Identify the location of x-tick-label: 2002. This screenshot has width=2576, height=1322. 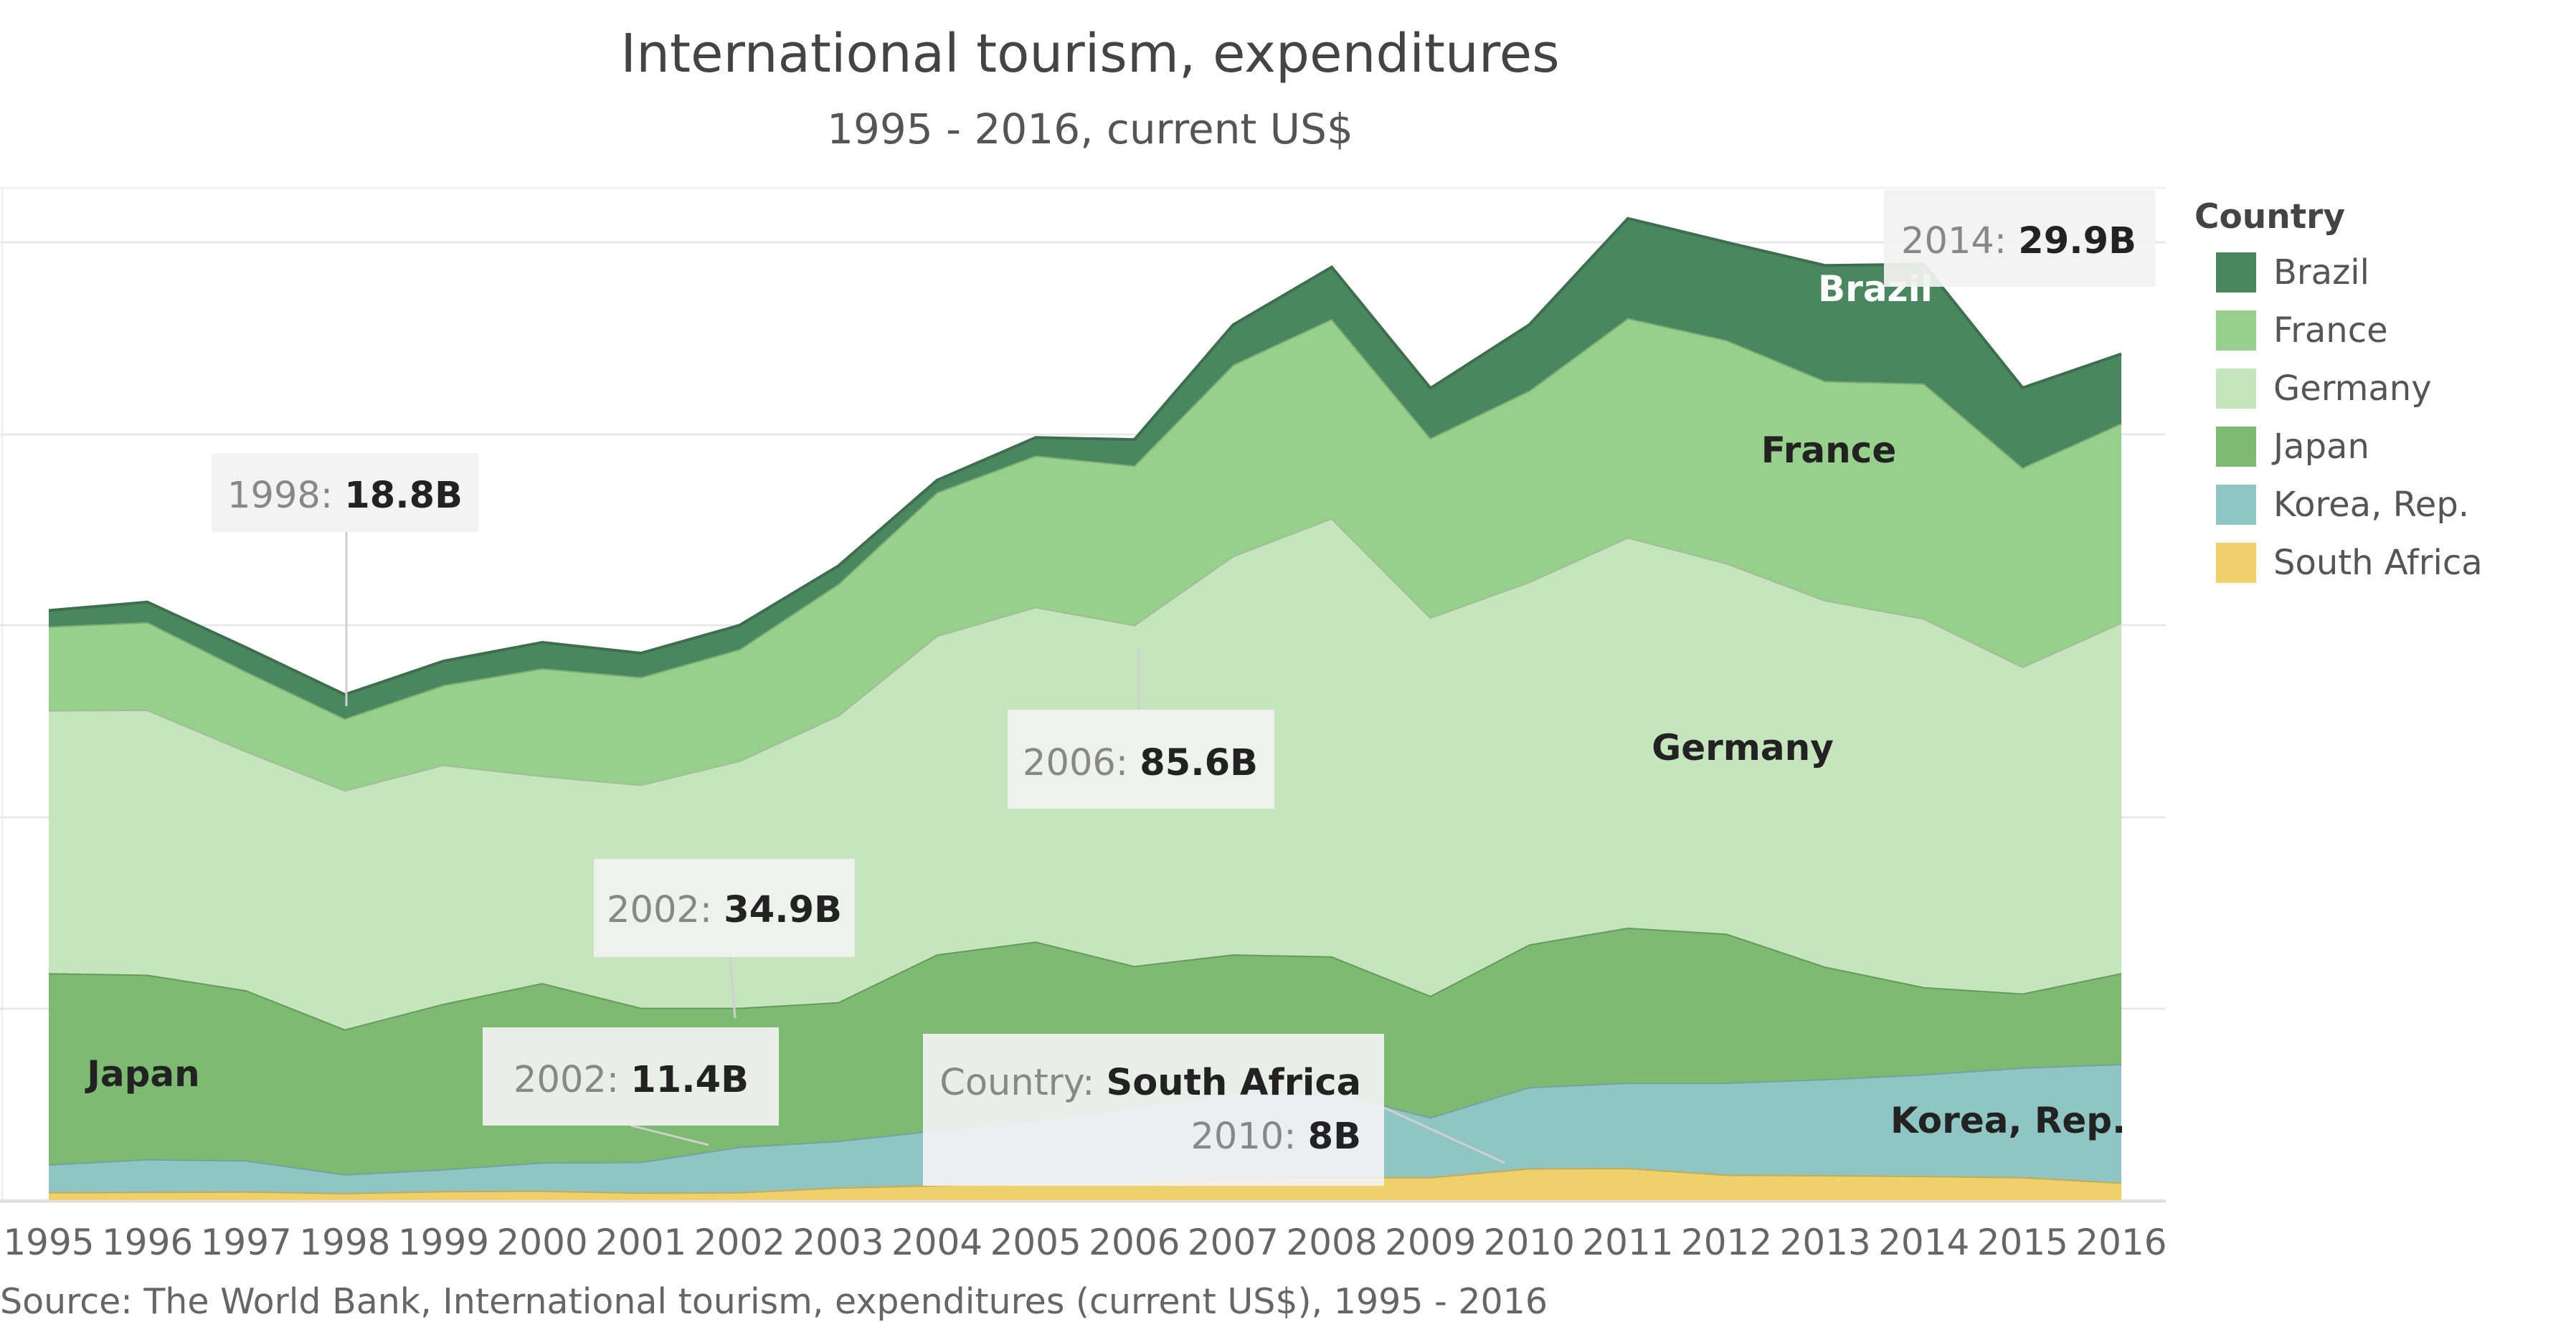
(739, 1242).